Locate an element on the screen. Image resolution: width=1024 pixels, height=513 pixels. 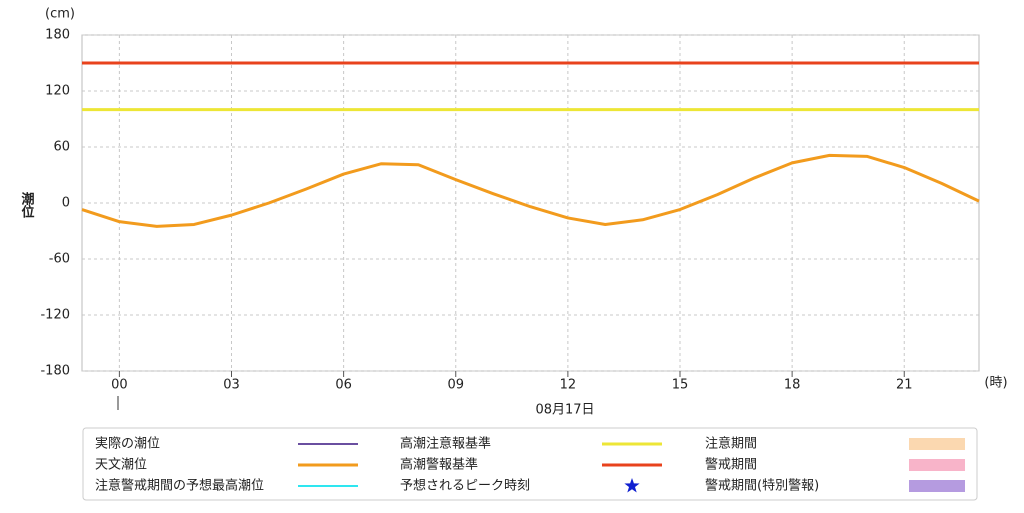
y-tick-label: 180 is located at coordinates (57, 35).